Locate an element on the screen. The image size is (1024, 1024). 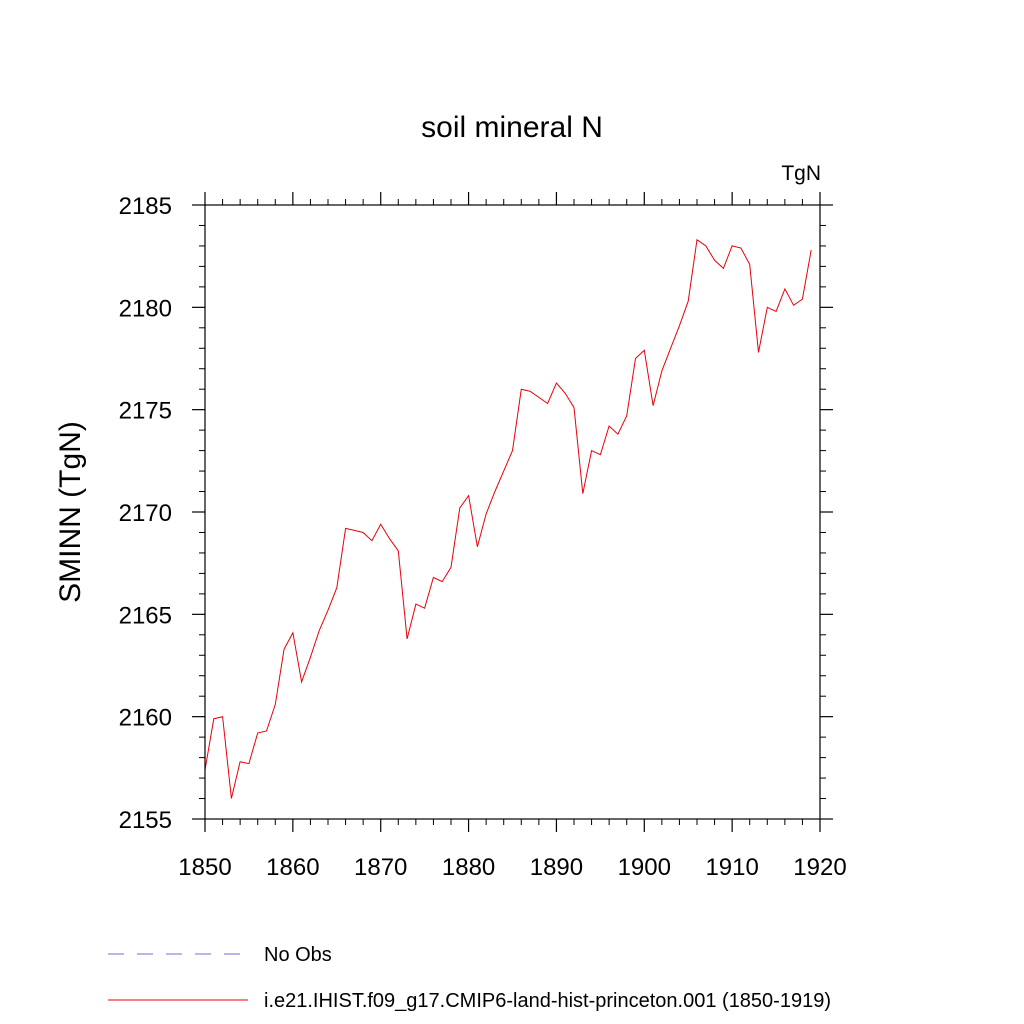
legend-label: No Obs is located at coordinates (298, 955).